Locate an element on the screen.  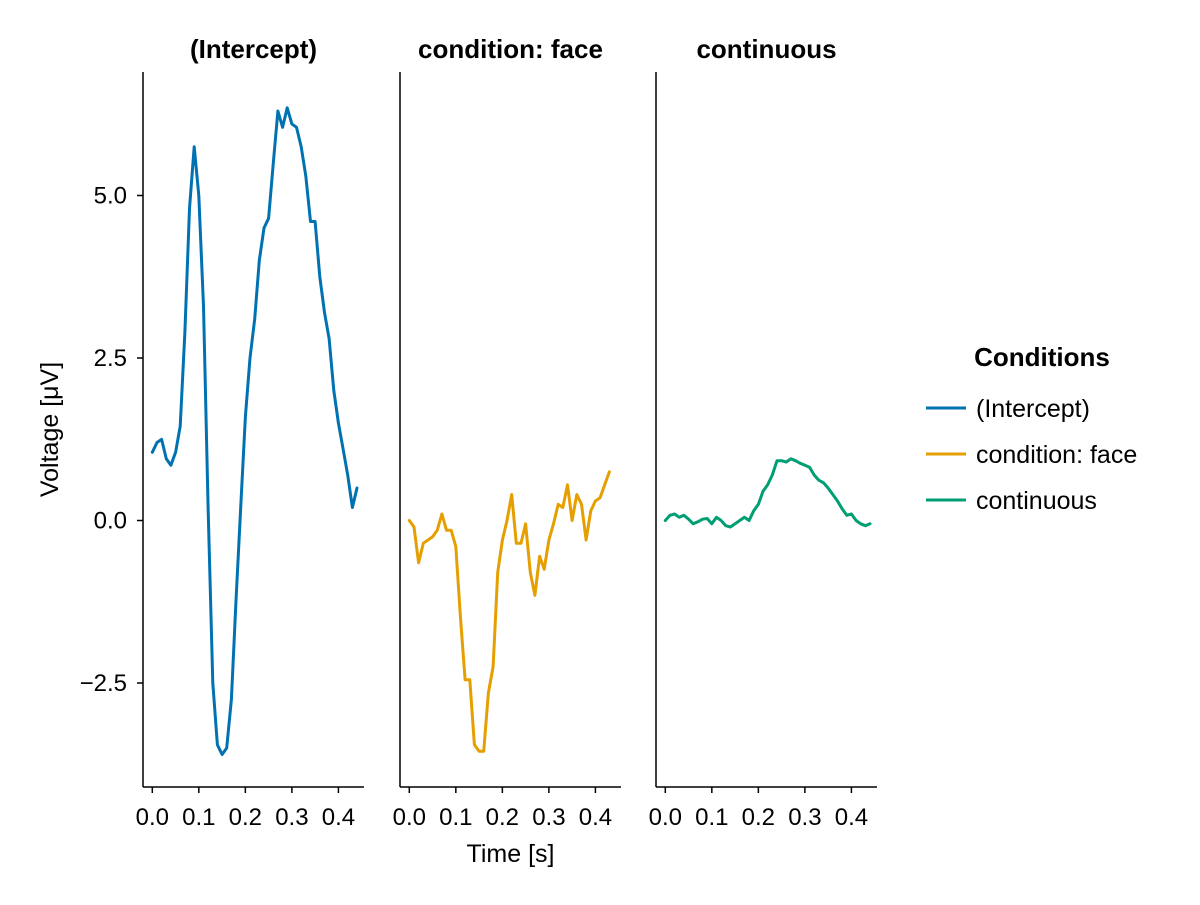
y-tick-label: −2.5 is located at coordinates (103, 683).